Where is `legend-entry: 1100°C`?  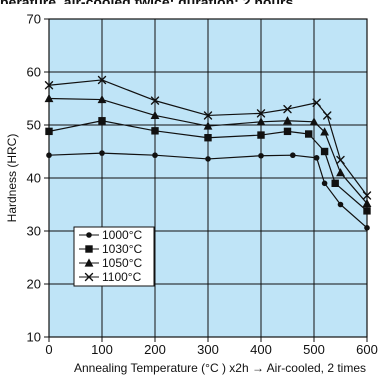 legend-entry: 1100°C is located at coordinates (110, 277).